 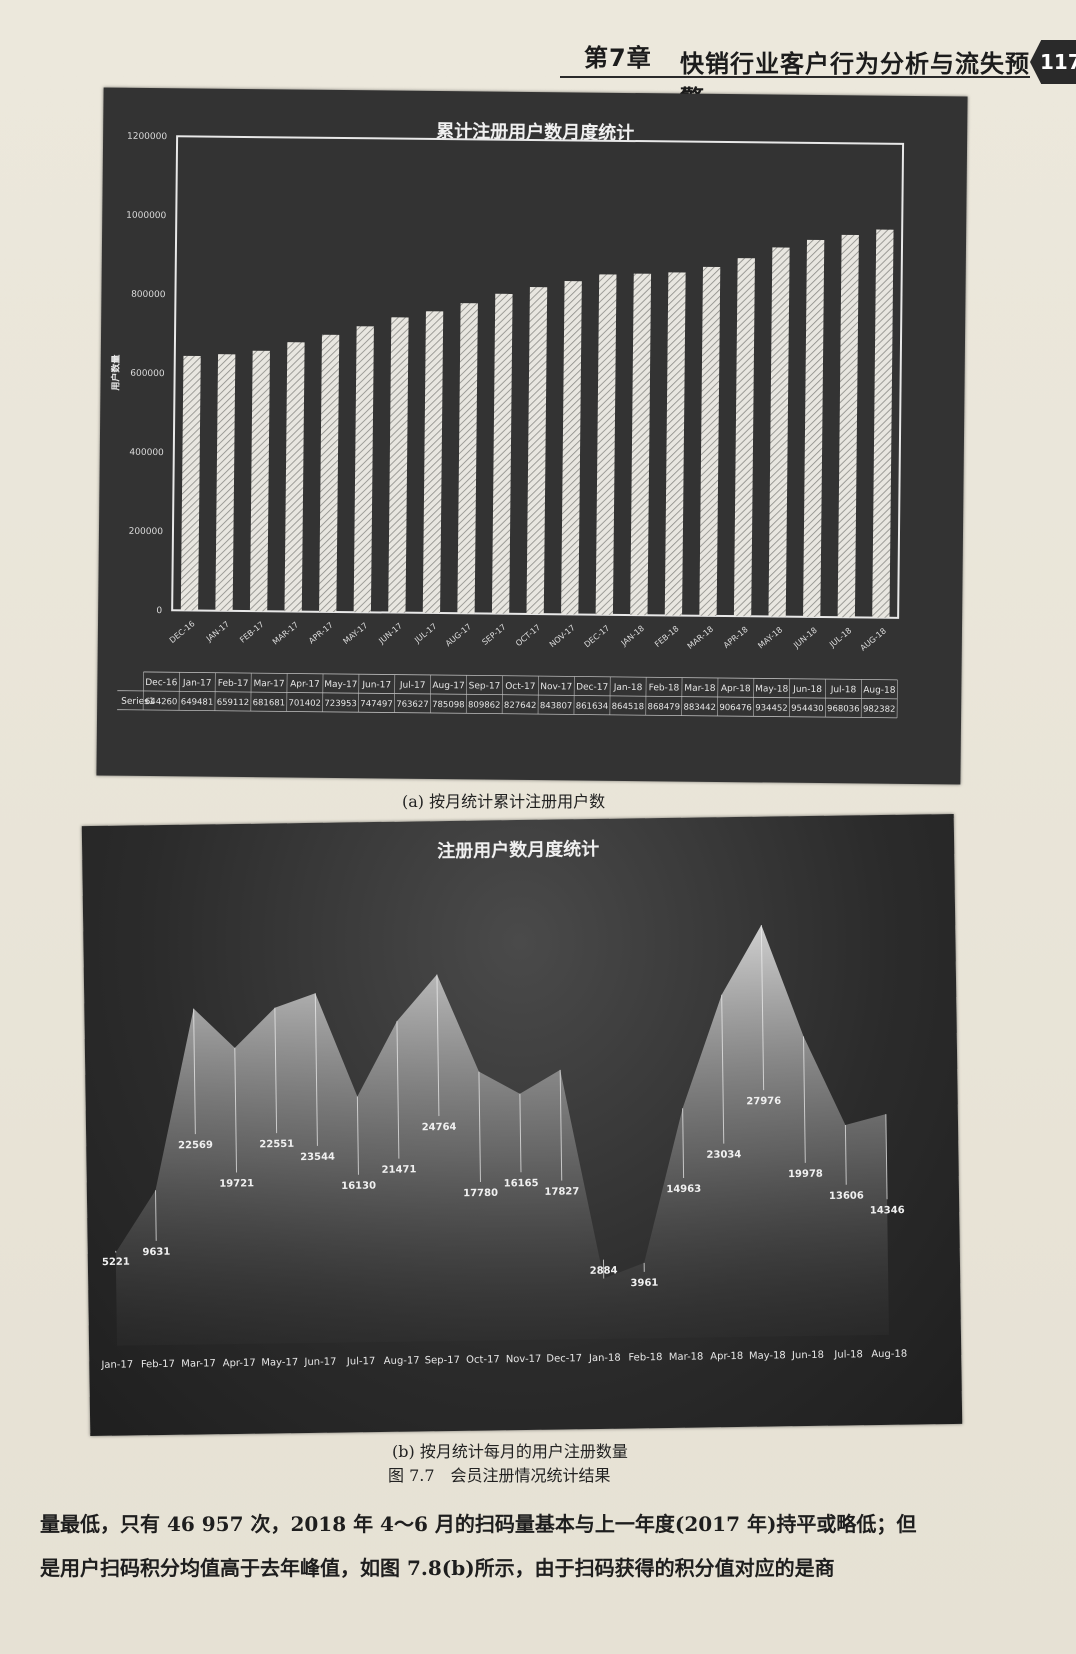 I want to click on table-value-cell: 906476, so click(x=735, y=708).